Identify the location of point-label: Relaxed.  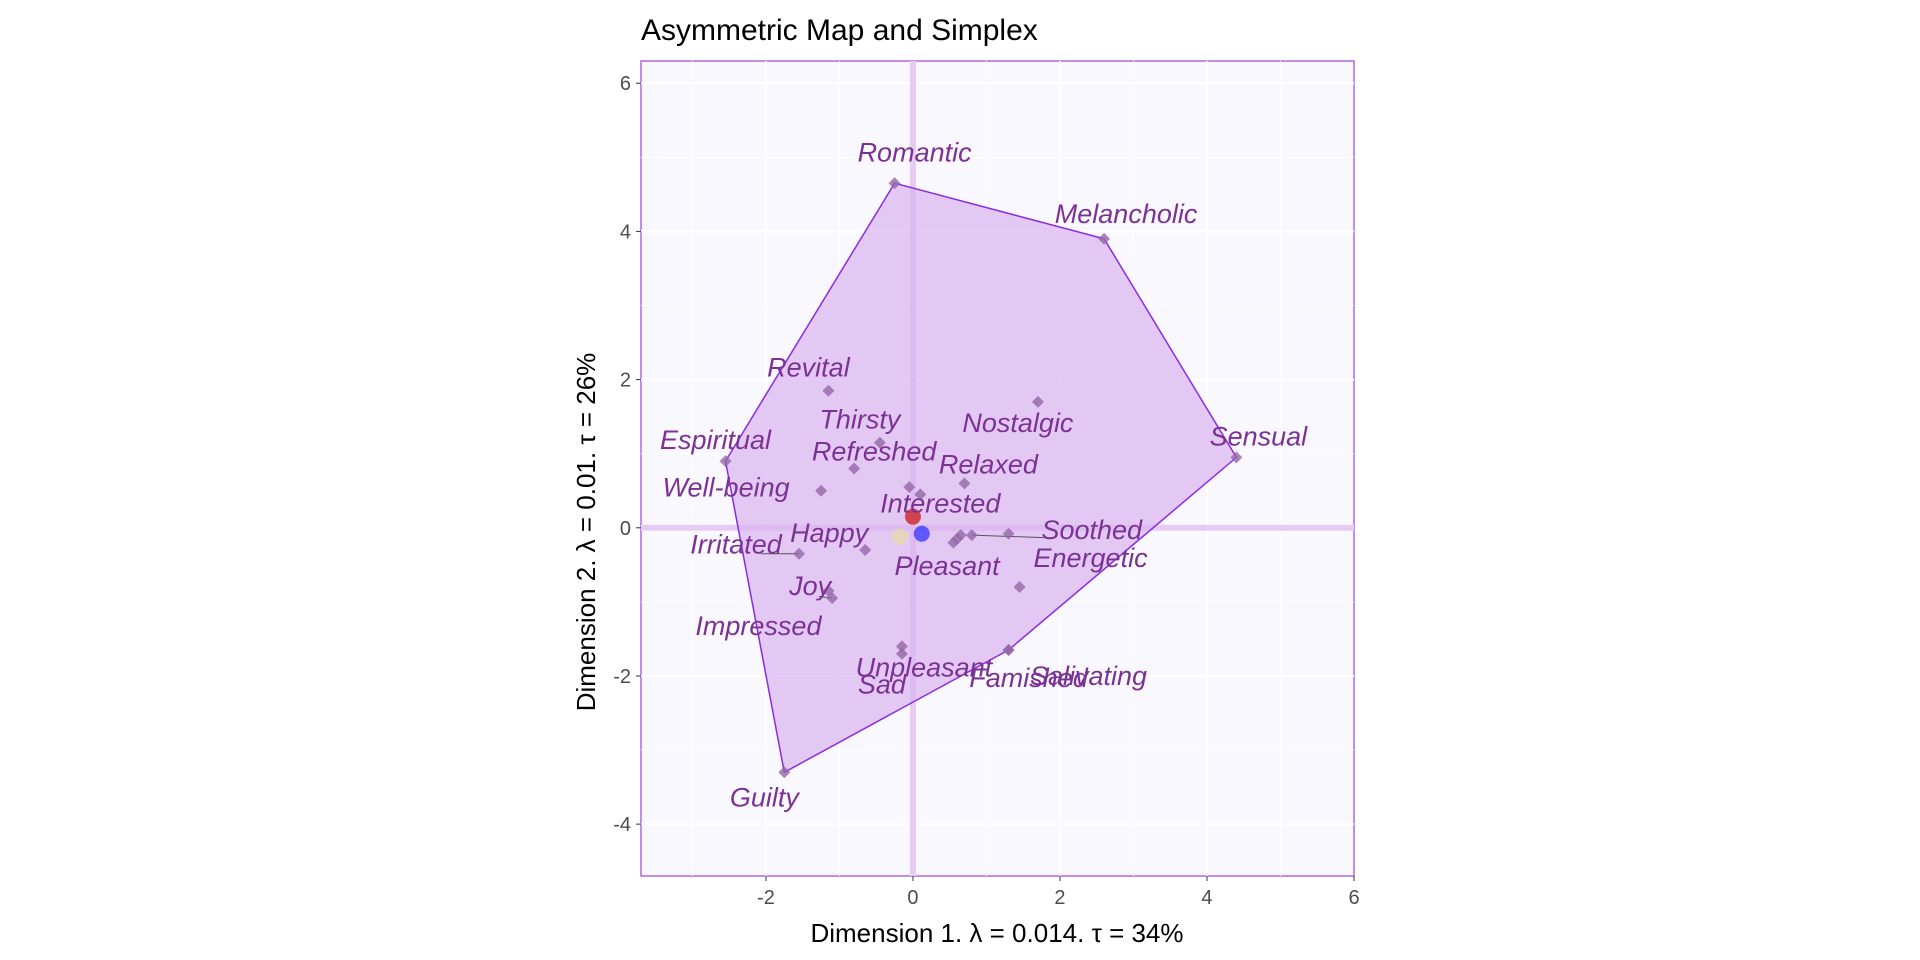
(989, 464).